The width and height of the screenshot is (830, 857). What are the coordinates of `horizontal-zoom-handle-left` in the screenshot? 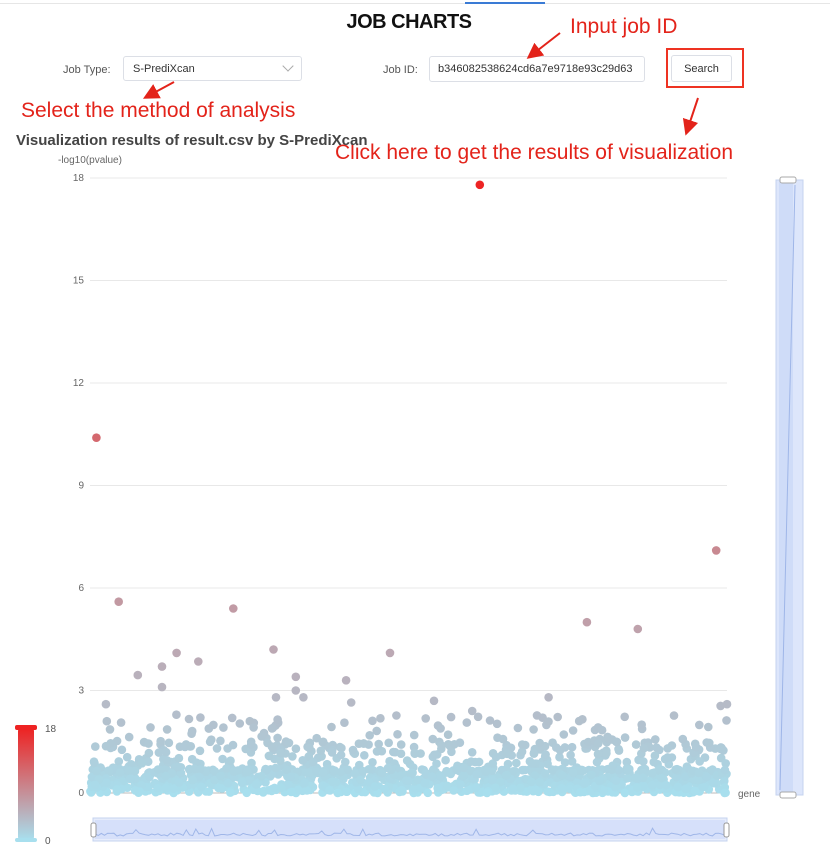 It's located at (93, 830).